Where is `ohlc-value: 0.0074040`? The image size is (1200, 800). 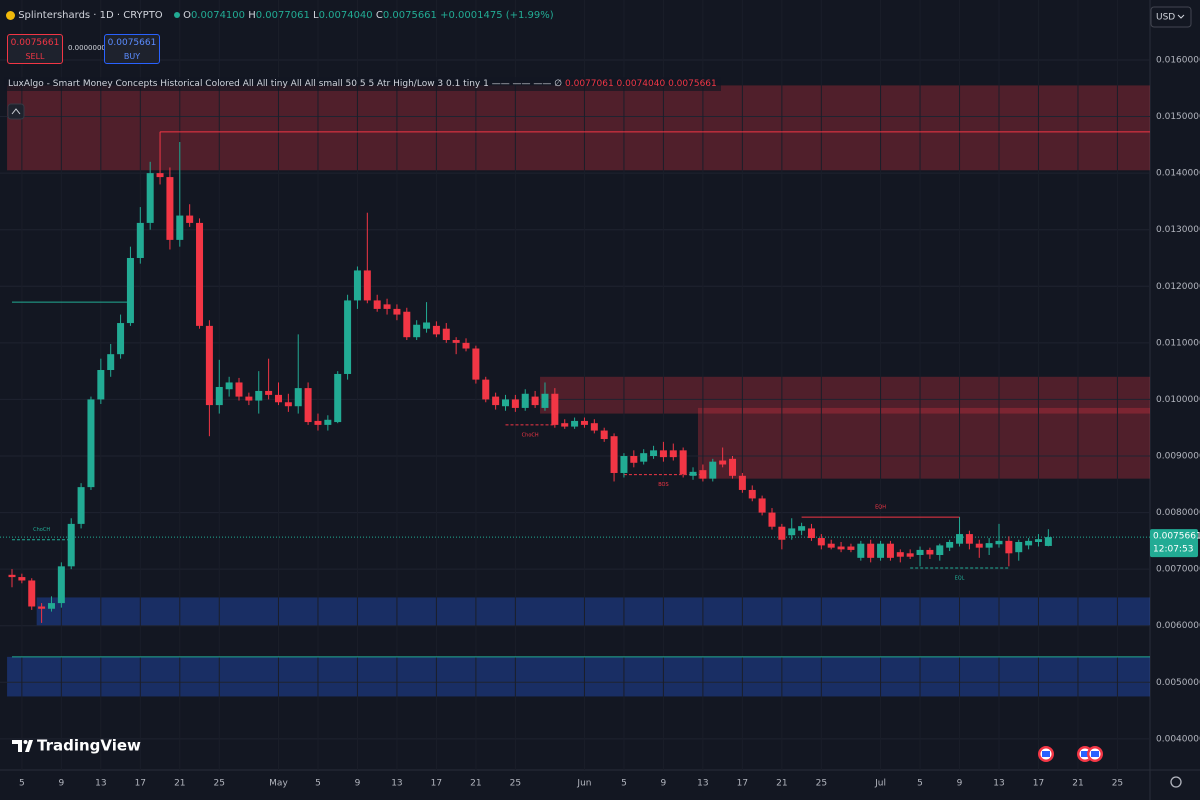 ohlc-value: 0.0074040 is located at coordinates (345, 15).